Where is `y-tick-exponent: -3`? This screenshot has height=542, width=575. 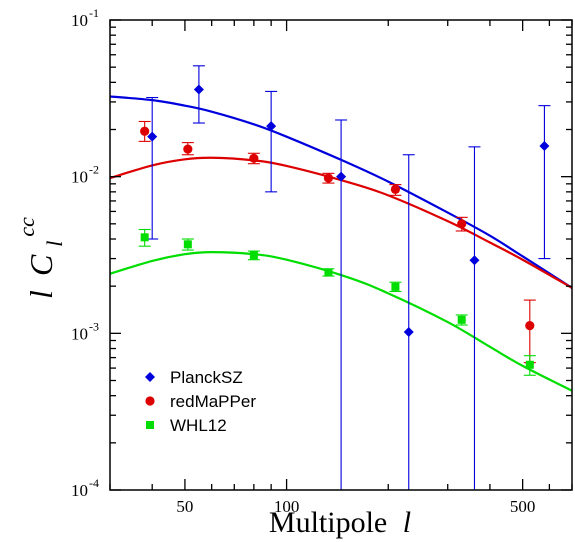
y-tick-exponent: -3 is located at coordinates (94, 326).